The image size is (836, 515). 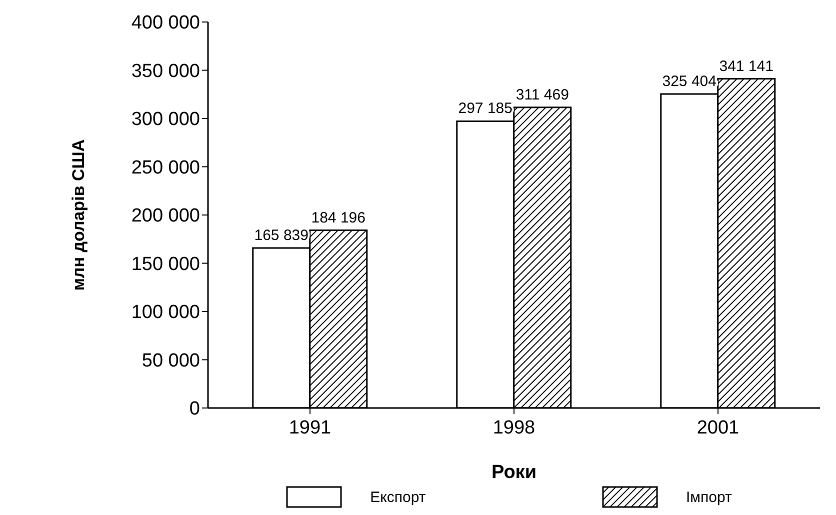 What do you see at coordinates (165, 264) in the screenshot?
I see `y-tick-label: 150 000` at bounding box center [165, 264].